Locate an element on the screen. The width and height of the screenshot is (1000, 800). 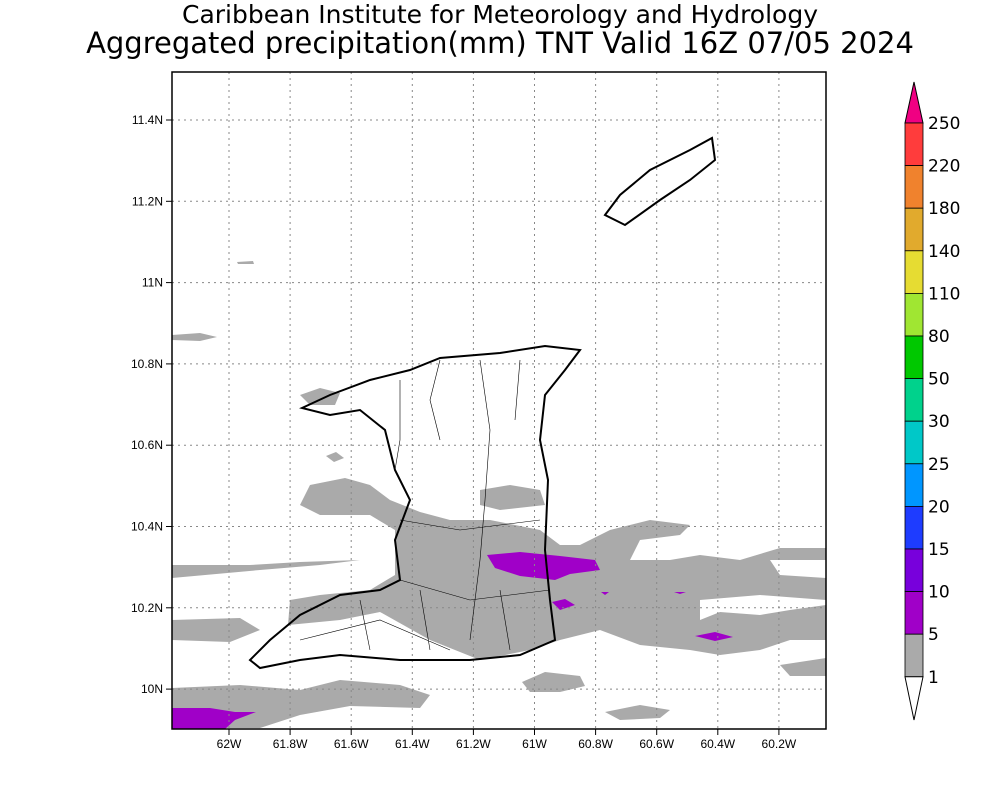
colorbar-label: 10 is located at coordinates (939, 593).